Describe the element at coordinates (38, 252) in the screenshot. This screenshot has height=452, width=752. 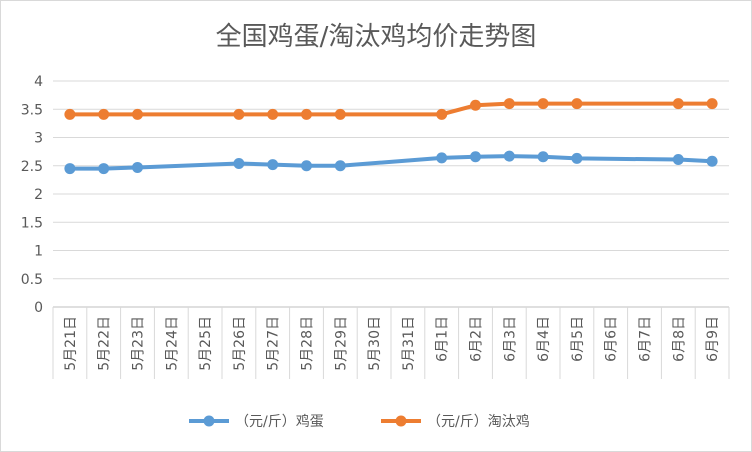
I see `y-tick-label: 1` at that location.